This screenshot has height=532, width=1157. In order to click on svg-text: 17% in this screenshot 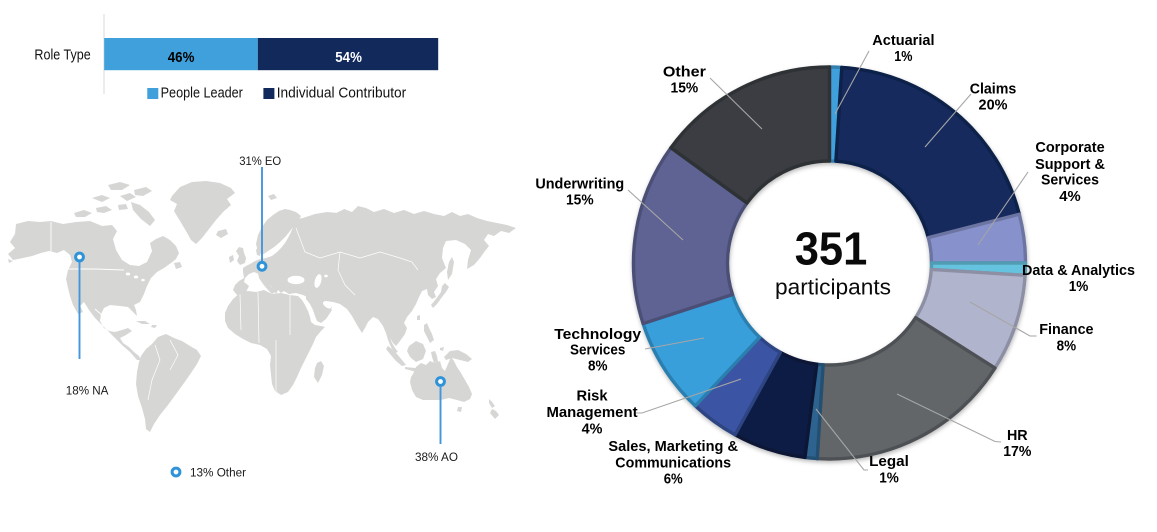, I will do `click(1017, 451)`.